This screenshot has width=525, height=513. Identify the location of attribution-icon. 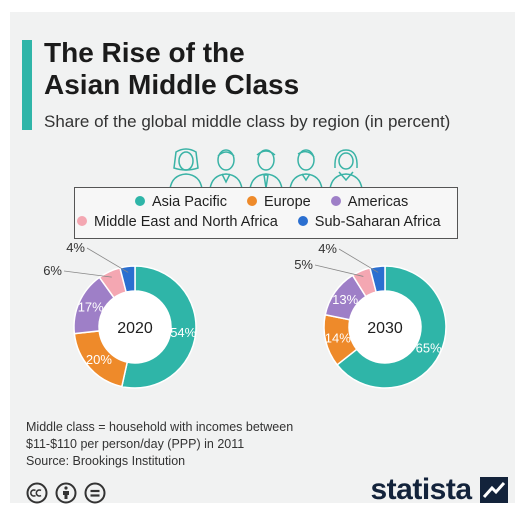
(66, 493).